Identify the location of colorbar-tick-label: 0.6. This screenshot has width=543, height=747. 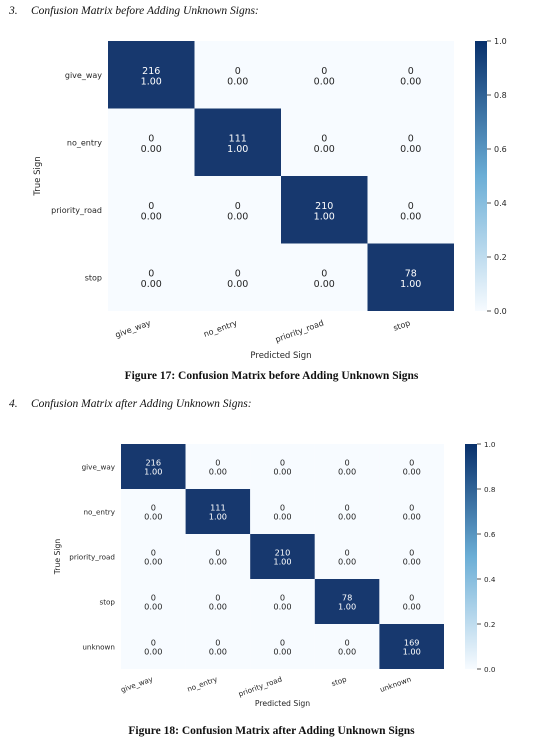
(490, 534).